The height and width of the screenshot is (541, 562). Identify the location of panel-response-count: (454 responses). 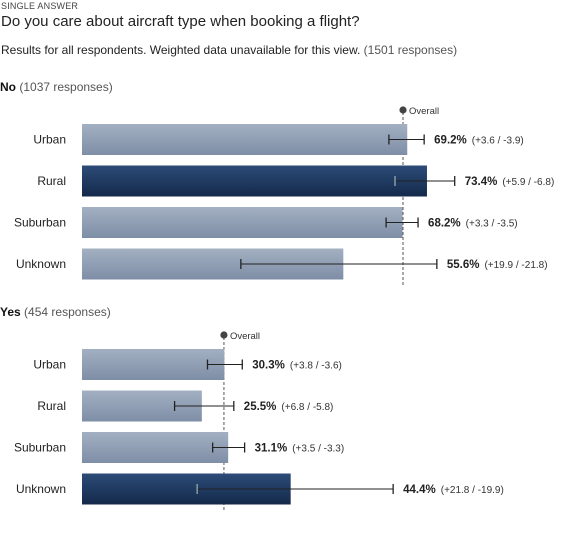
(67, 312).